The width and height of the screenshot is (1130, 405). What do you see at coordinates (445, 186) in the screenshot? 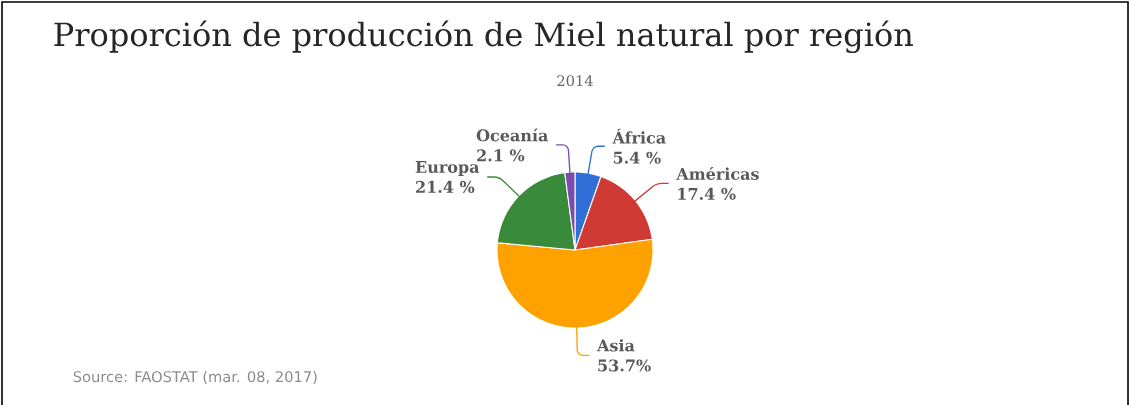
I see `data-label: 21.4 %` at bounding box center [445, 186].